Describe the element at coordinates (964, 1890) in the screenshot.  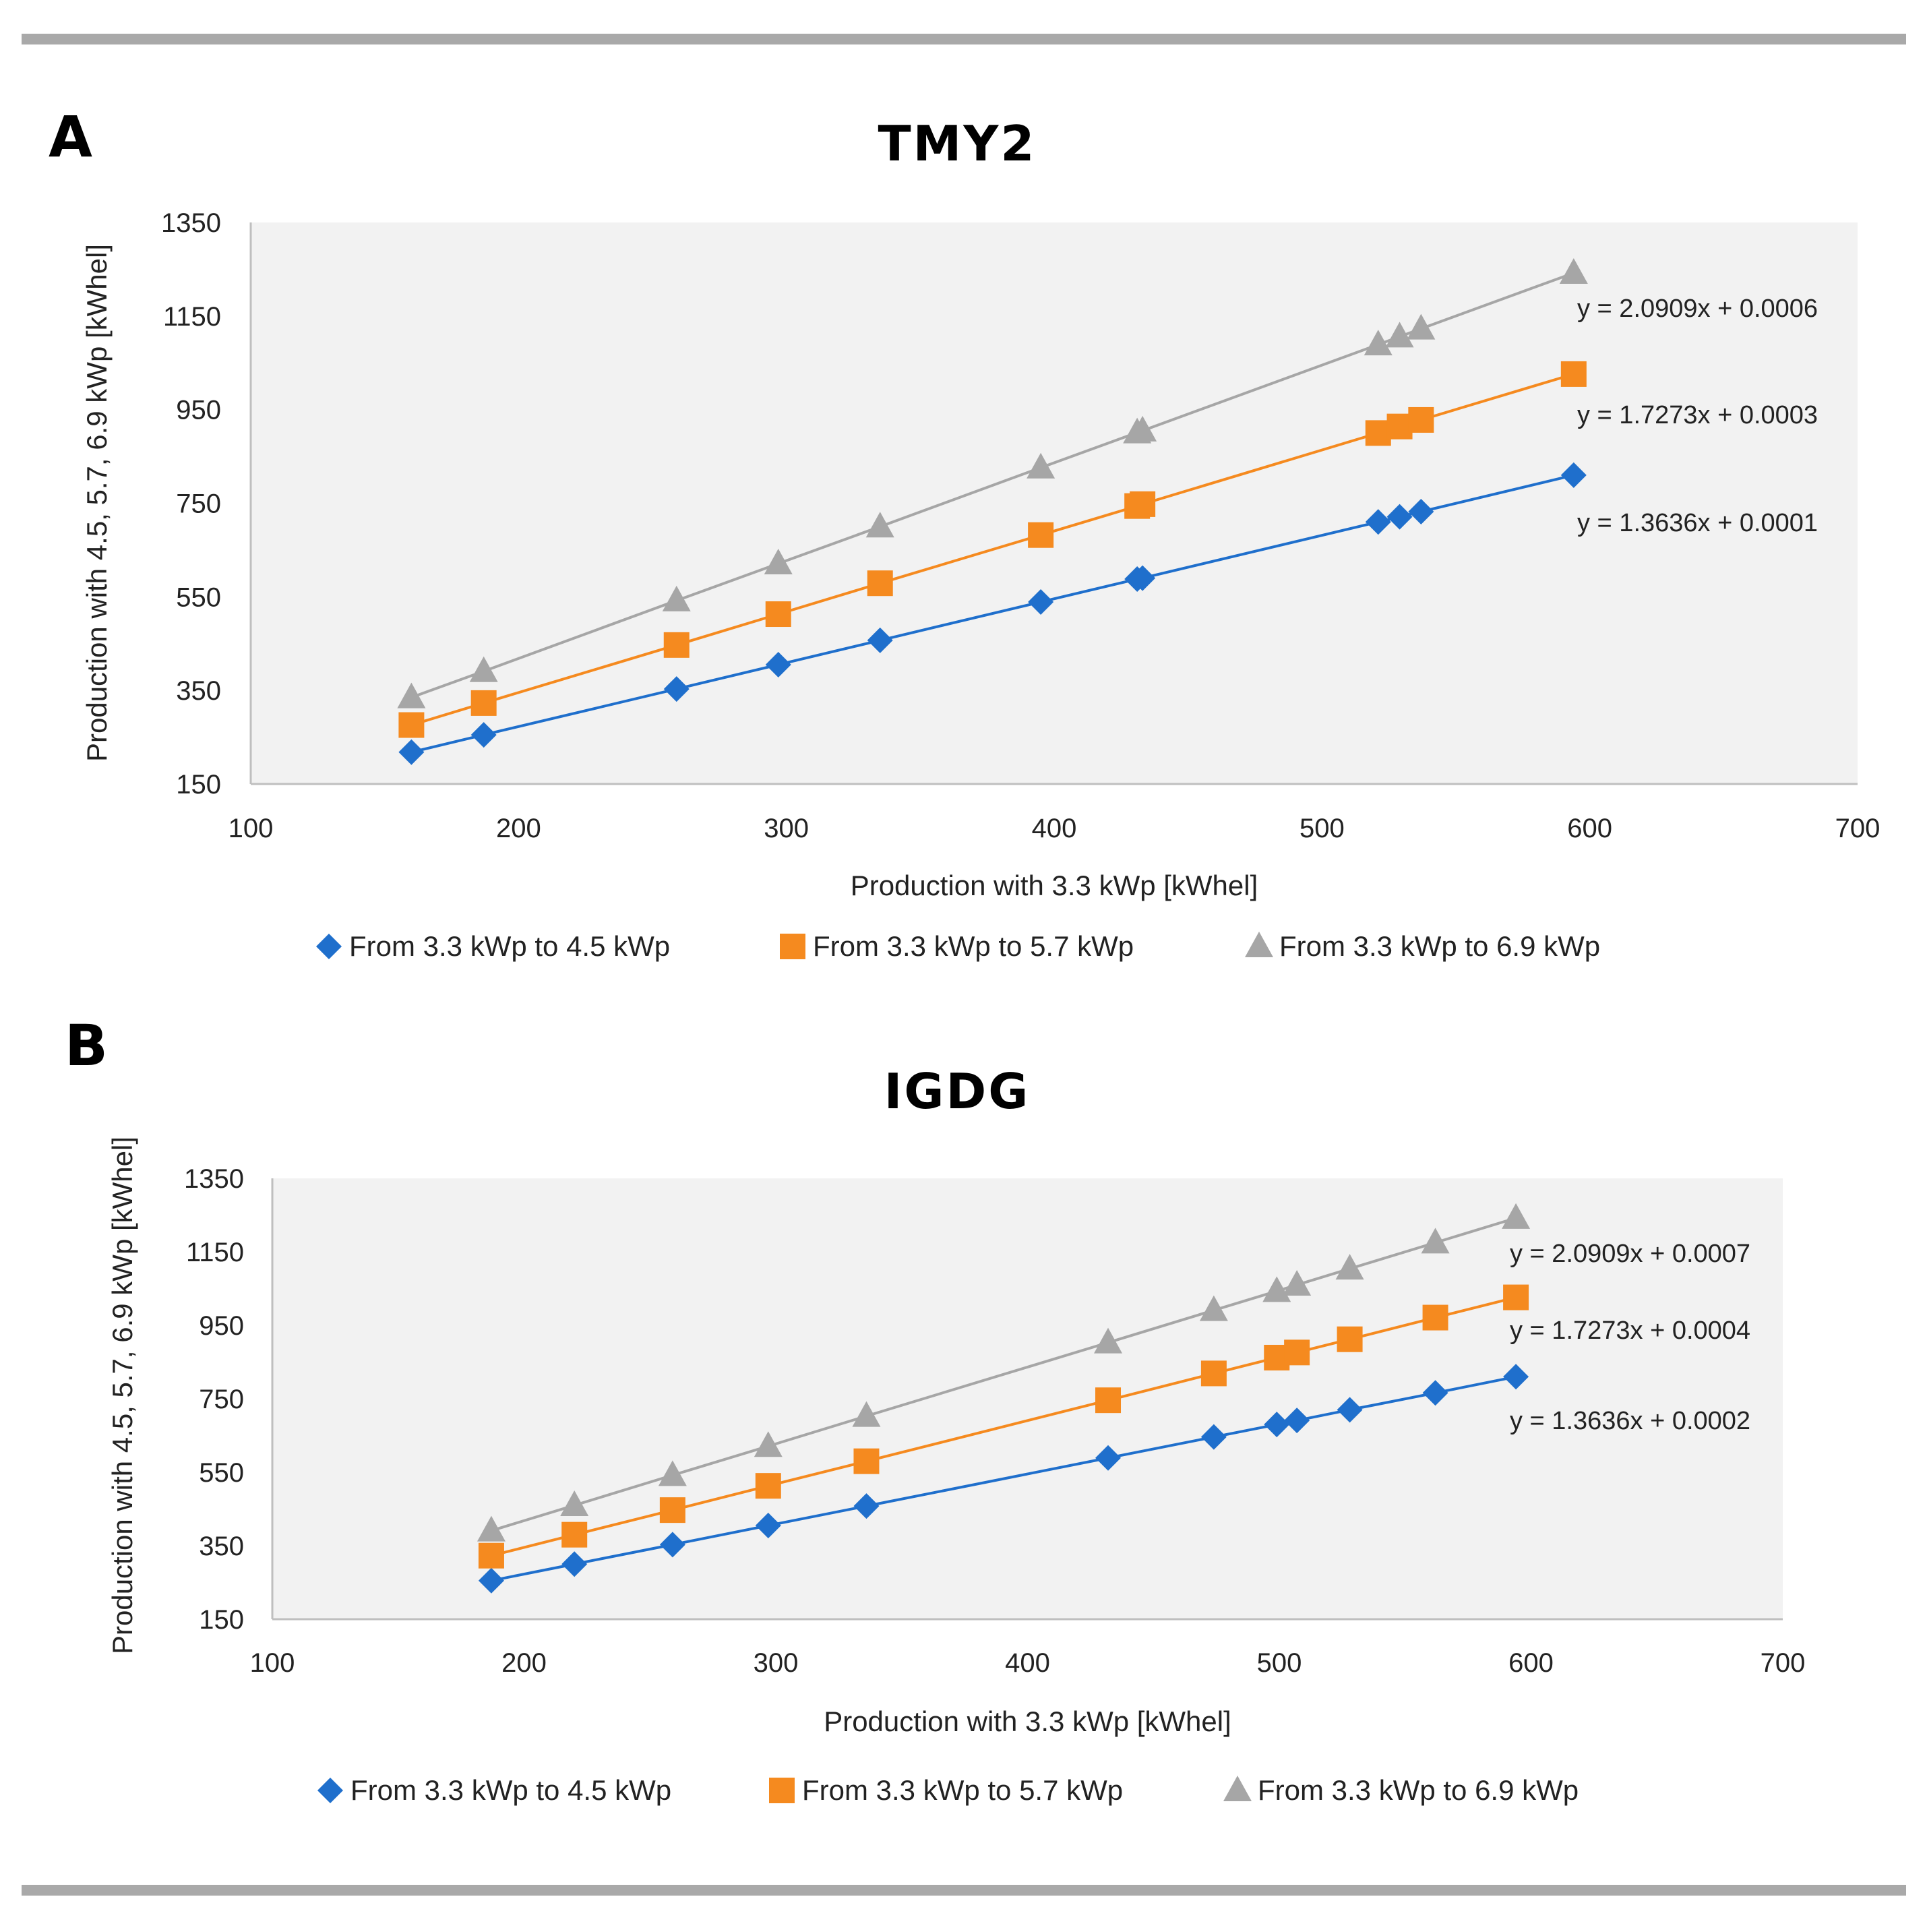
I see `figure-bottom-border` at that location.